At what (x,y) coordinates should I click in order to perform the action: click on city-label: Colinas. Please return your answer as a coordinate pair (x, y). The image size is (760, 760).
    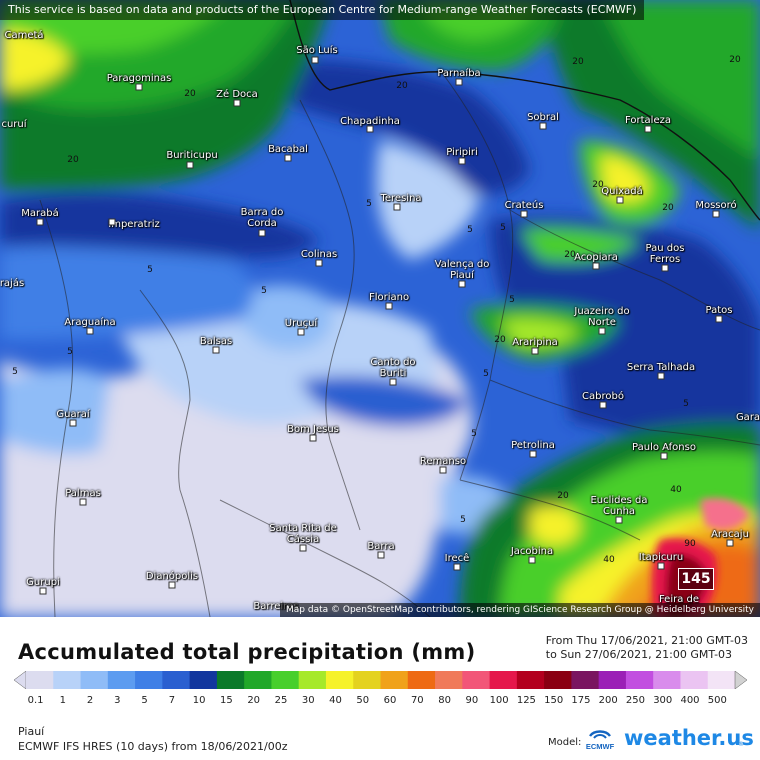
    Looking at the image, I should click on (319, 254).